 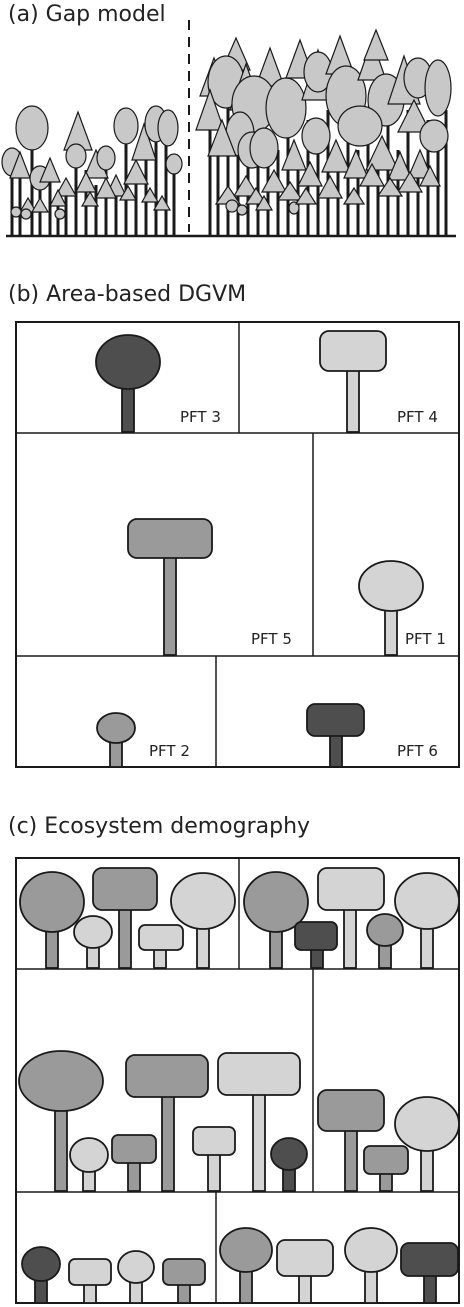 What do you see at coordinates (271, 639) in the screenshot?
I see `pft5-label: PFT 5` at bounding box center [271, 639].